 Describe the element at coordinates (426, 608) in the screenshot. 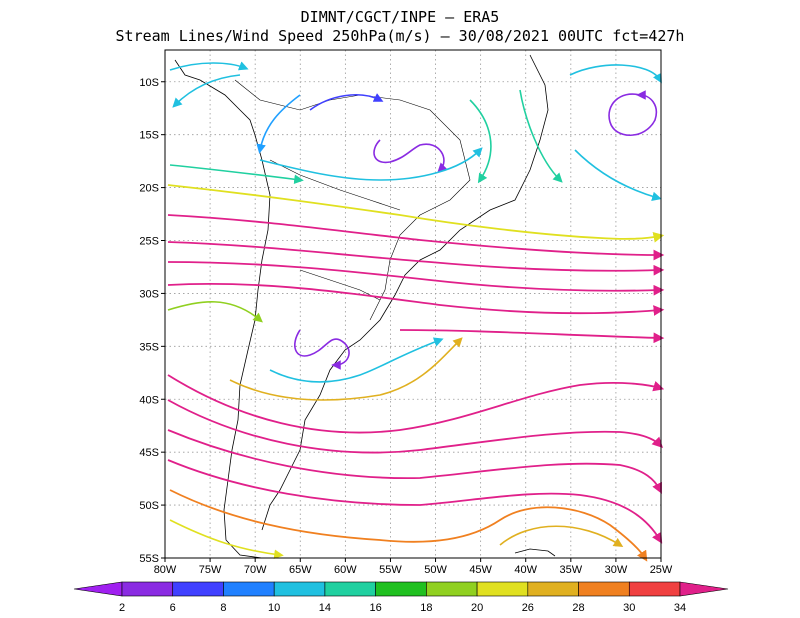

I see `colorbar-label: 18` at that location.